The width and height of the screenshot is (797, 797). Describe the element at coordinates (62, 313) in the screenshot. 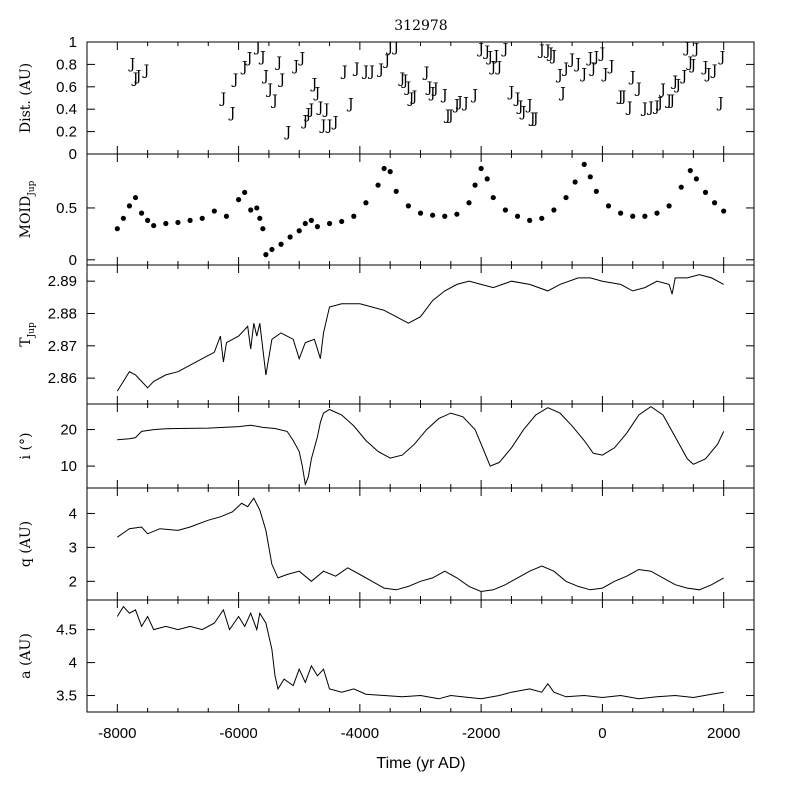

I see `y-tick-label: 2.88` at that location.